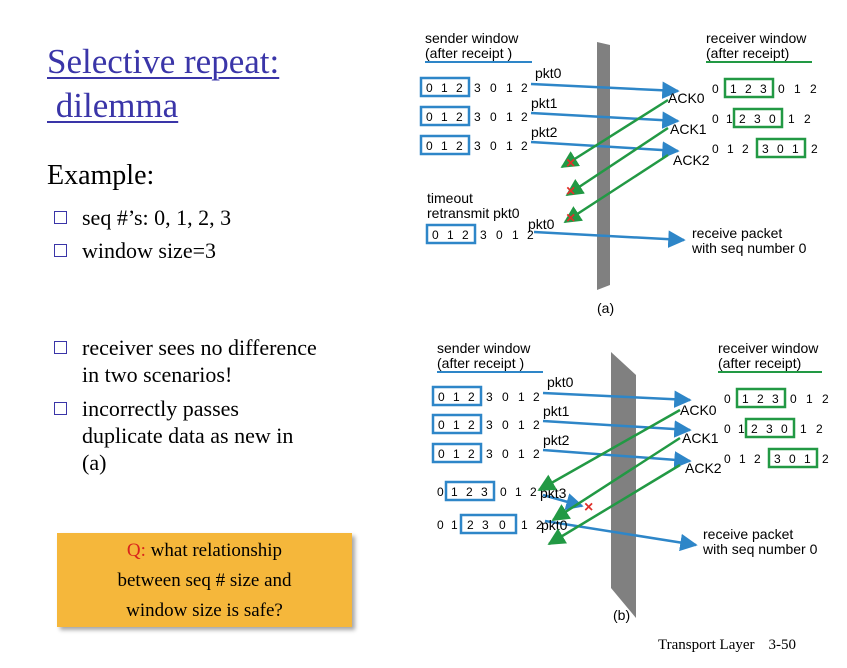 Image resolution: width=847 pixels, height=668 pixels. Describe the element at coordinates (163, 84) in the screenshot. I see `slide-title: Selective repeat: dilemma` at that location.